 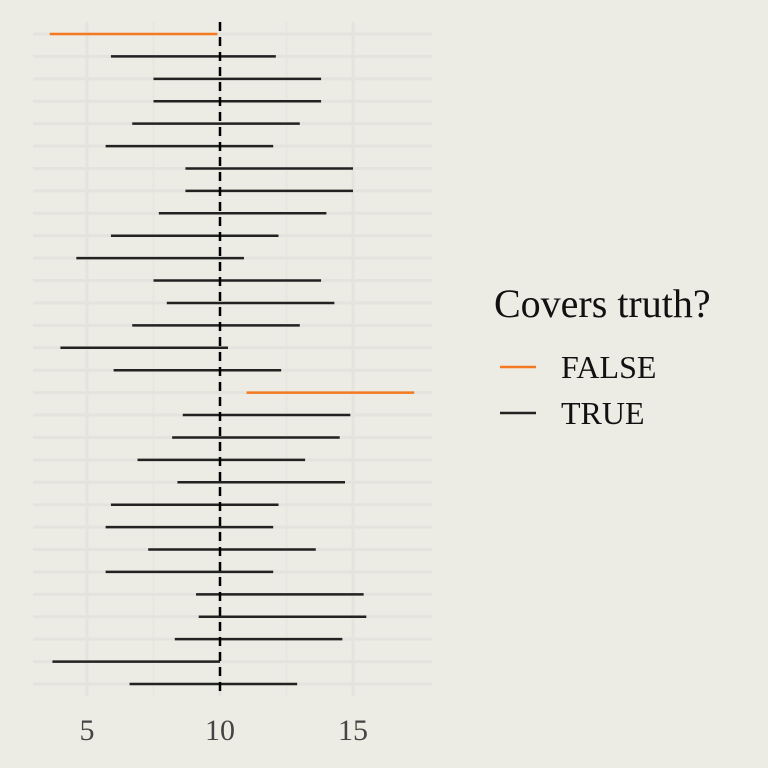 I want to click on legend-entries: FALSE TRUE, so click(x=578, y=390).